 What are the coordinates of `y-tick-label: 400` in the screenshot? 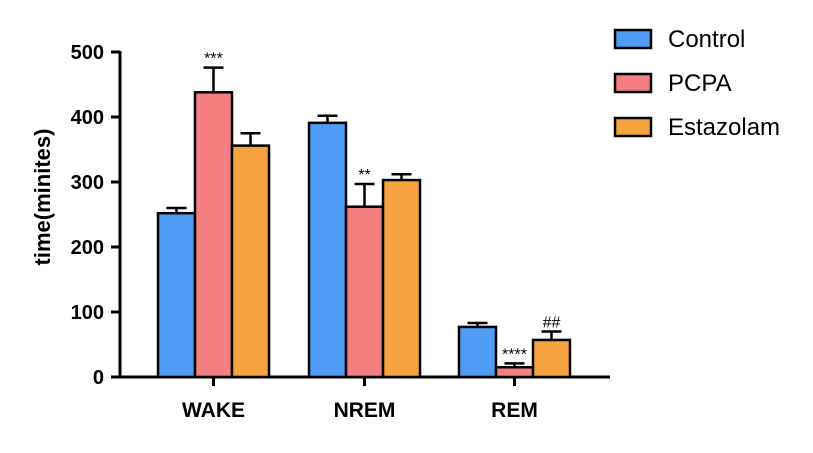 It's located at (87, 118).